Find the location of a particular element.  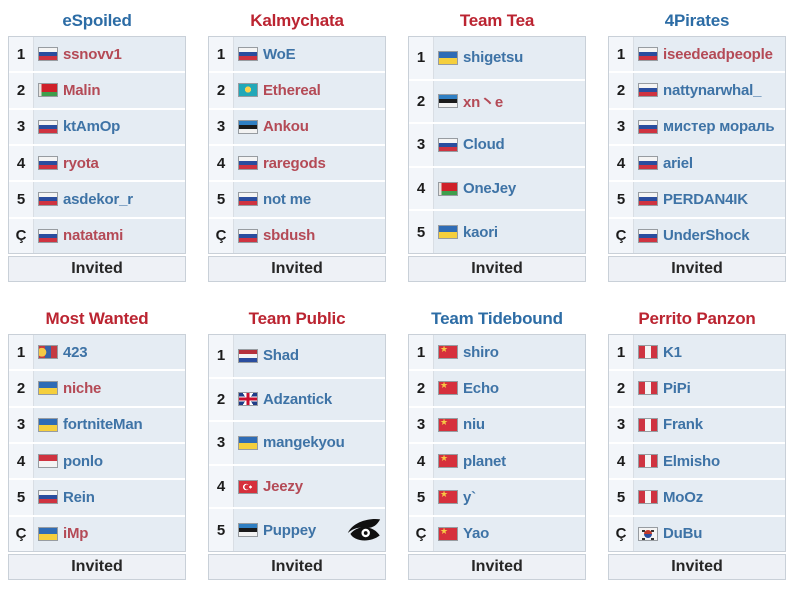

roster-row: 2 Echo is located at coordinates (497, 388).